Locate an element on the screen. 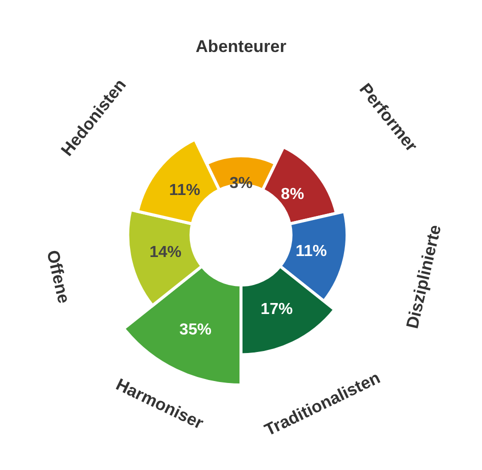 This screenshot has height=470, width=482. data-label: 17% is located at coordinates (276, 309).